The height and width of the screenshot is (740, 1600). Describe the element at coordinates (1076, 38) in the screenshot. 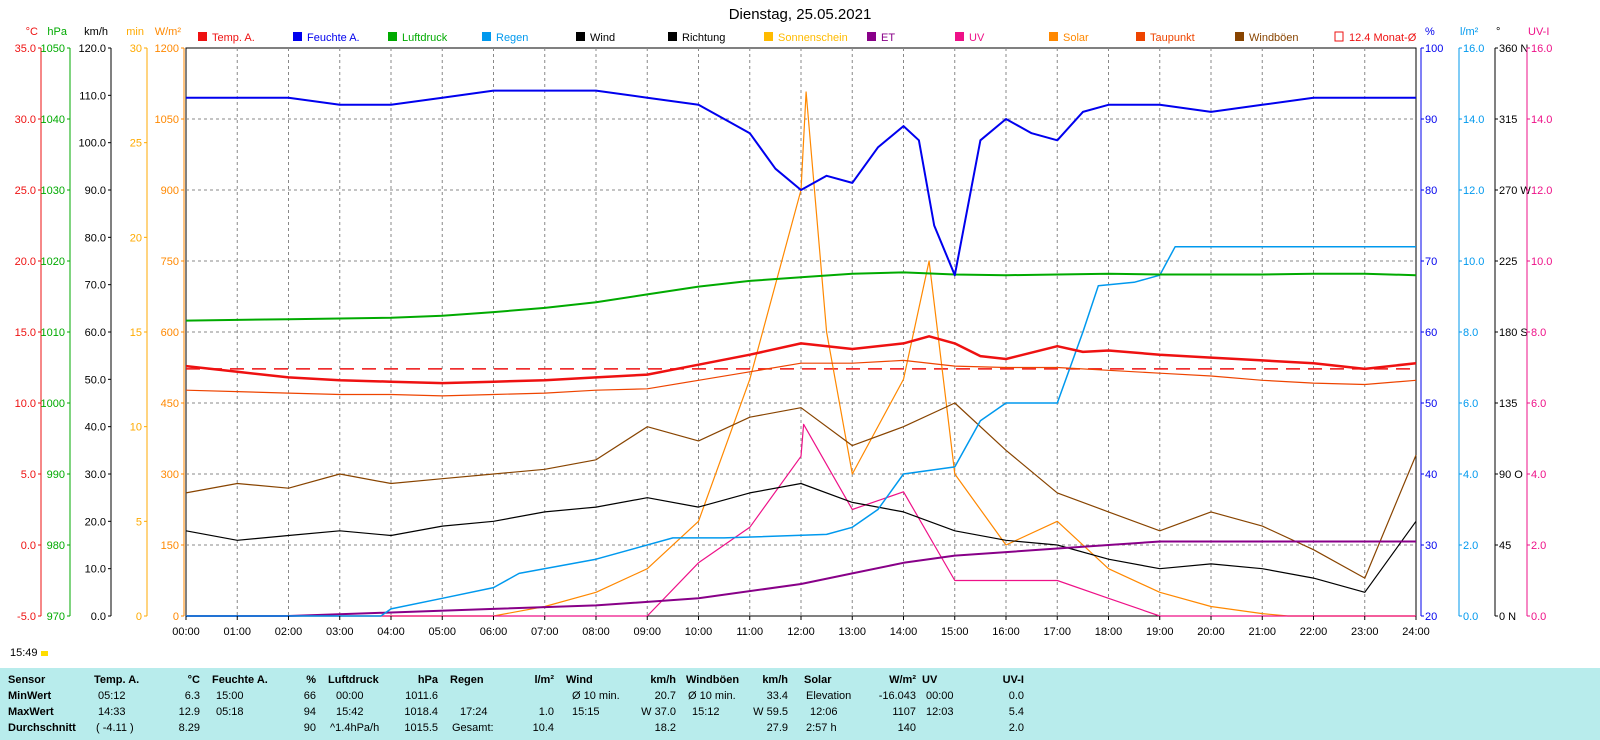

I see `legend-label: Solar` at that location.